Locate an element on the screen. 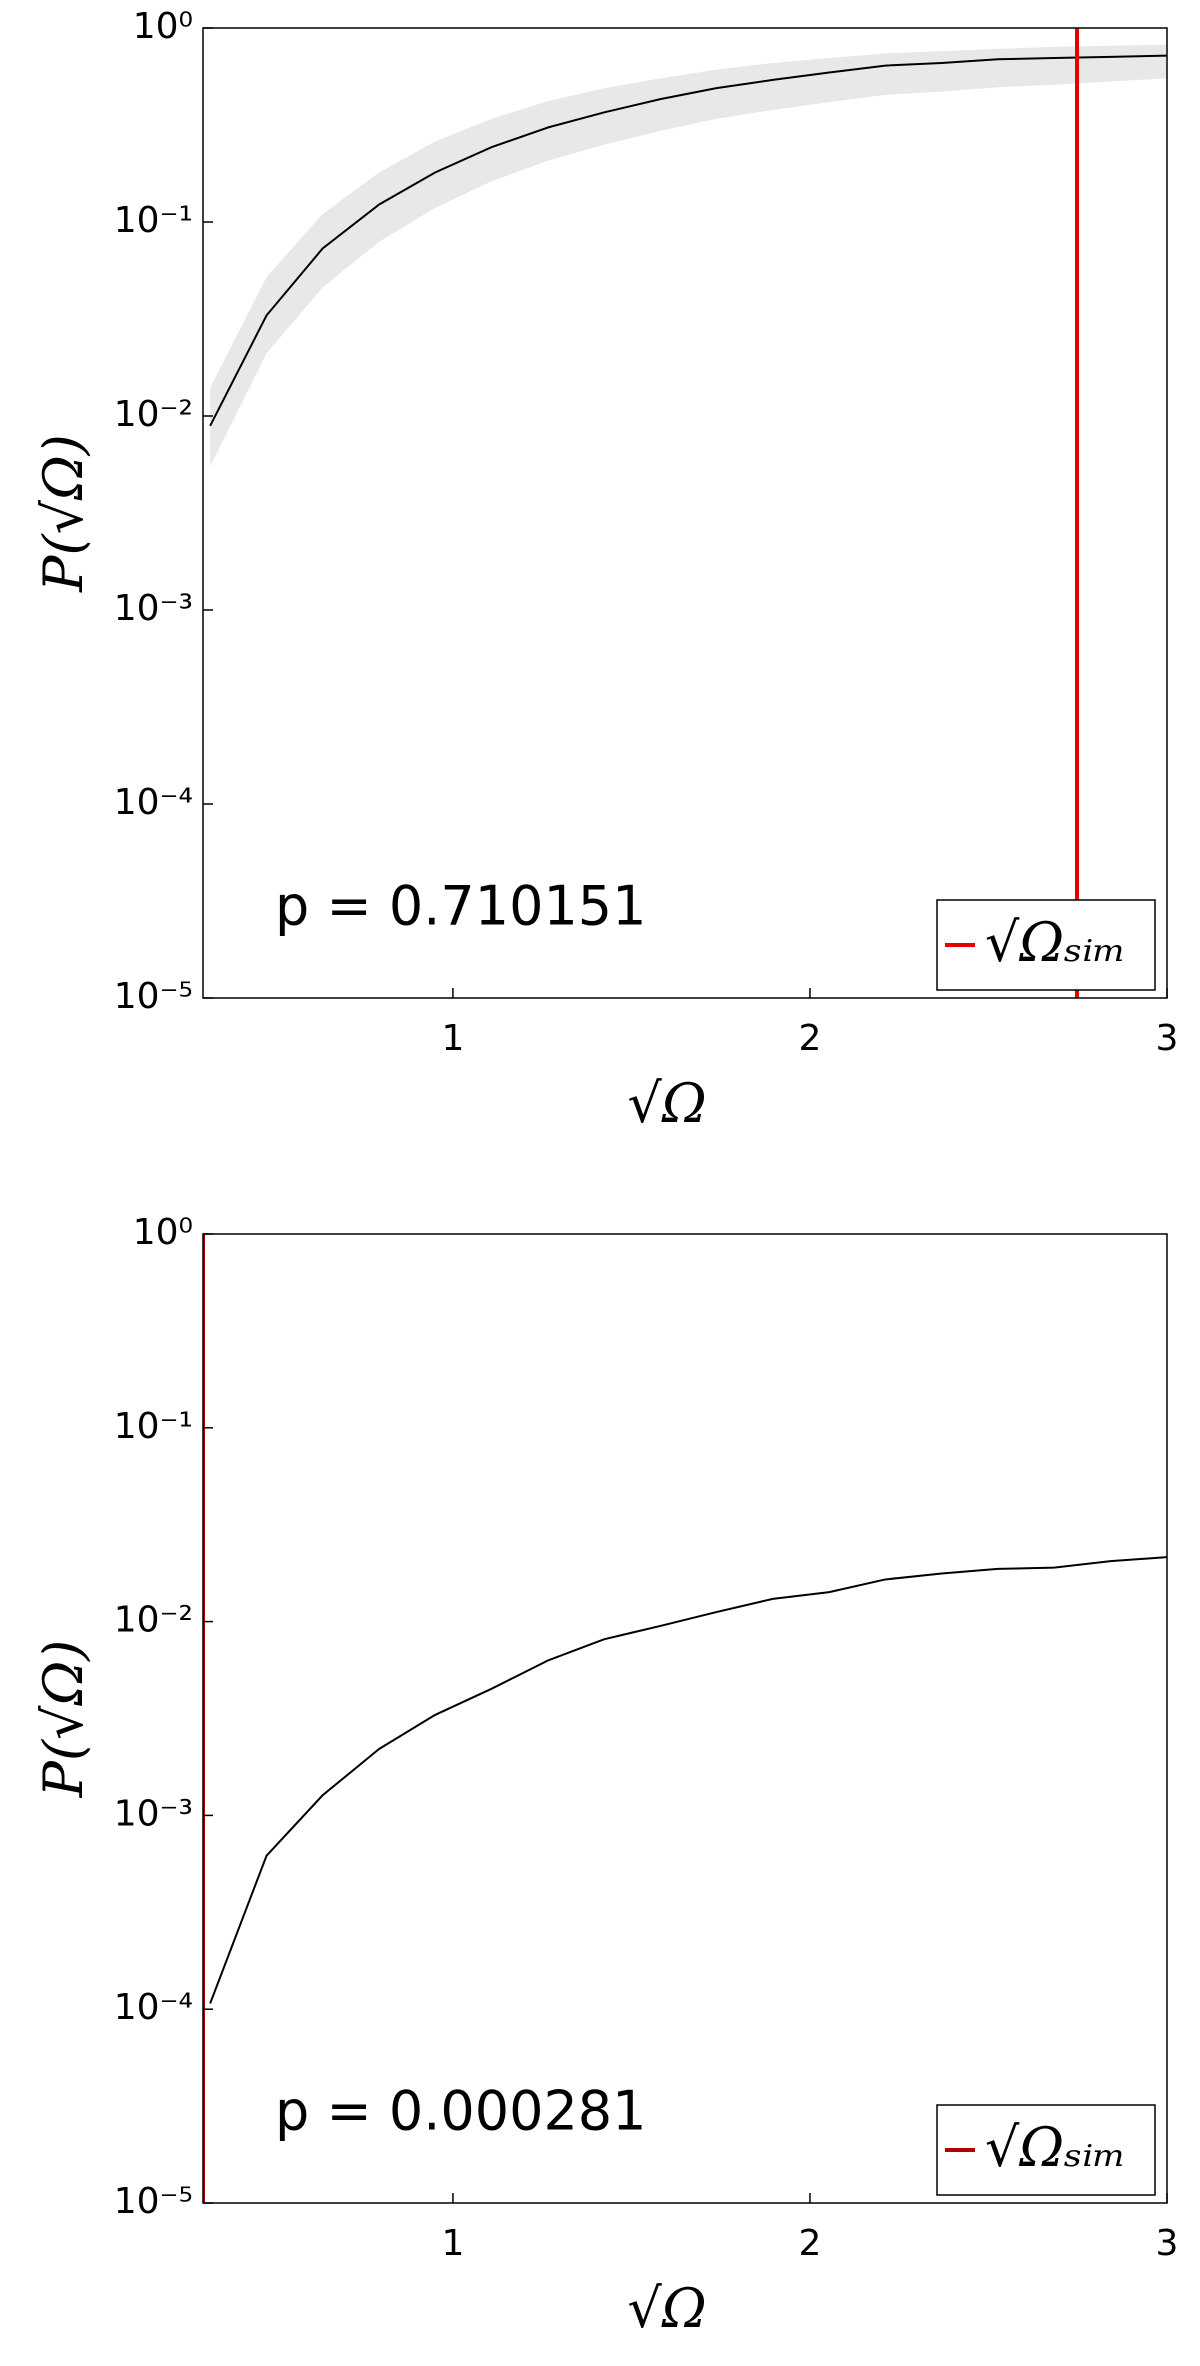  annotation: p = 0.000281 is located at coordinates (461, 2111).